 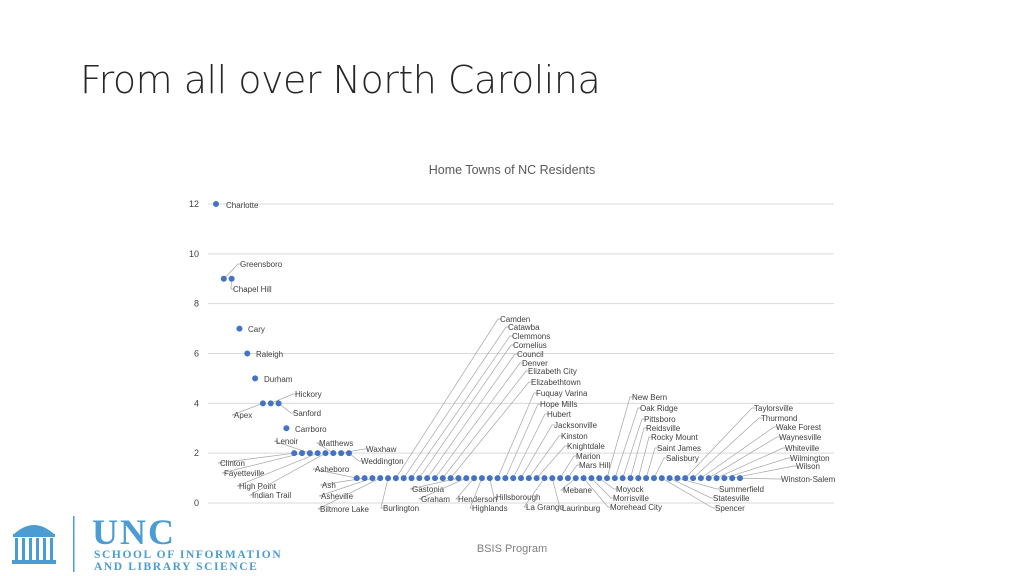 What do you see at coordinates (741, 489) in the screenshot?
I see `point-label: Summerfield` at bounding box center [741, 489].